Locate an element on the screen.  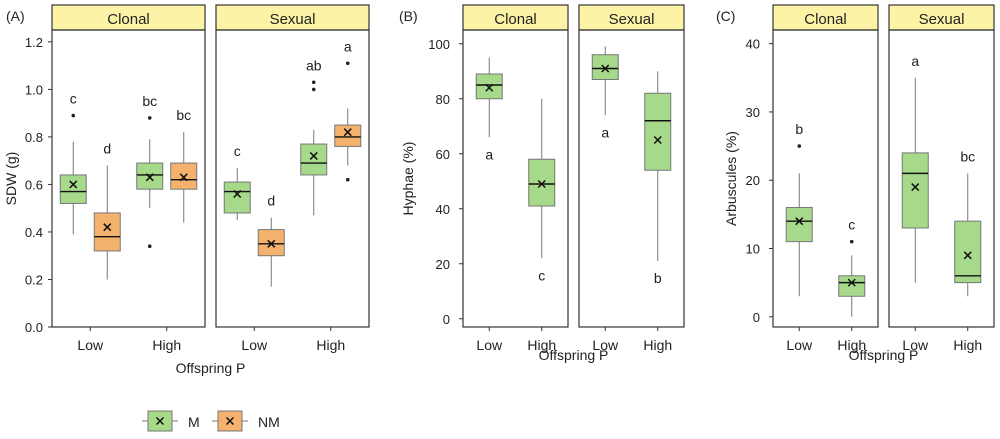
facet-clonal: Clonal Low High b c is located at coordinates (825, 178).